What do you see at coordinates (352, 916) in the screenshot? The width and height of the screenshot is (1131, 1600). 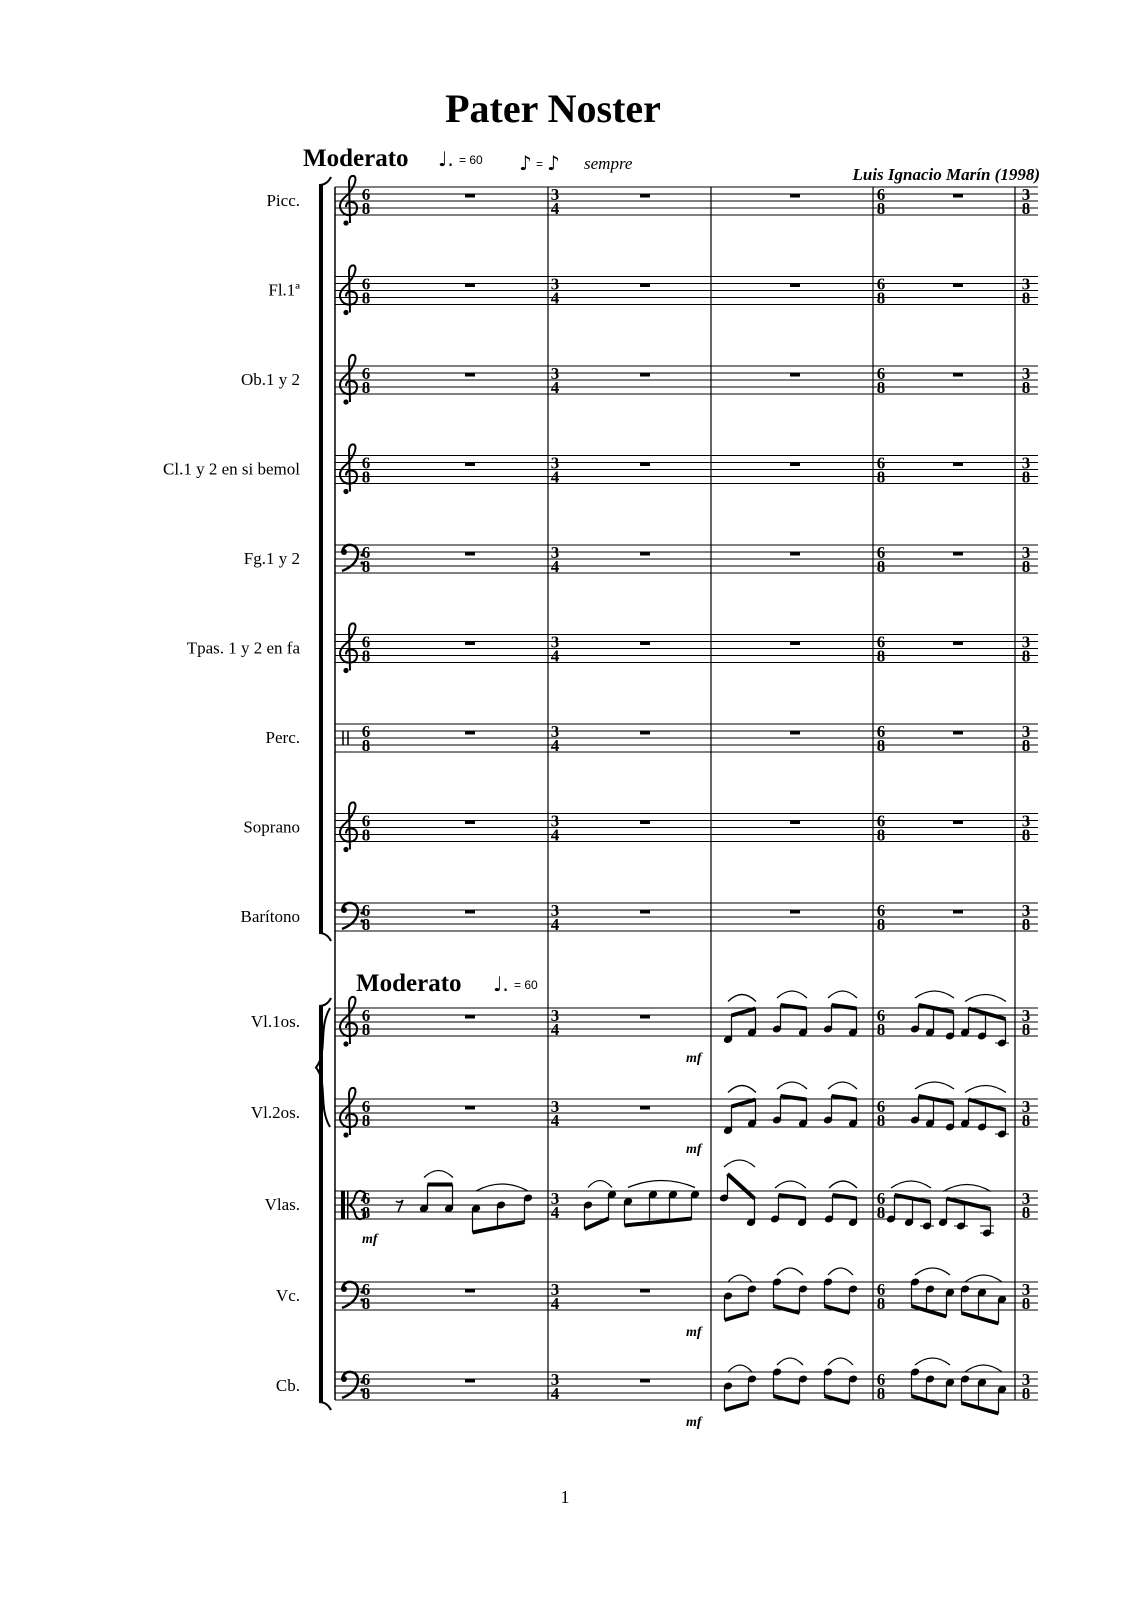 I see `bass-clef-icon` at bounding box center [352, 916].